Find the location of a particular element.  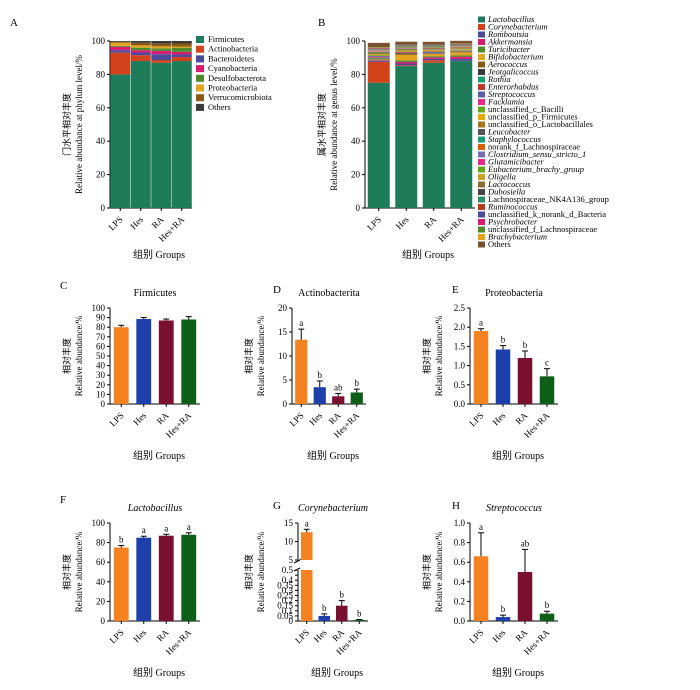

legend-label: Turicibacter is located at coordinates (509, 49).